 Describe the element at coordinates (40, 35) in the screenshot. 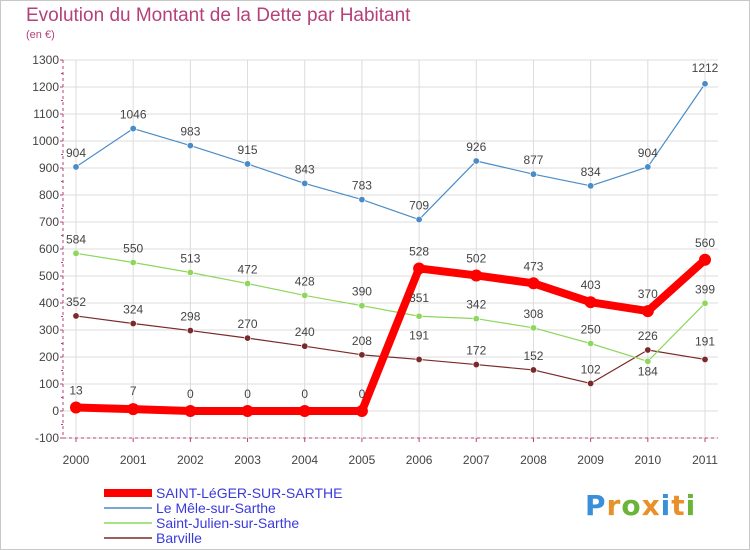

I see `chart-subtitle: (en €)` at that location.